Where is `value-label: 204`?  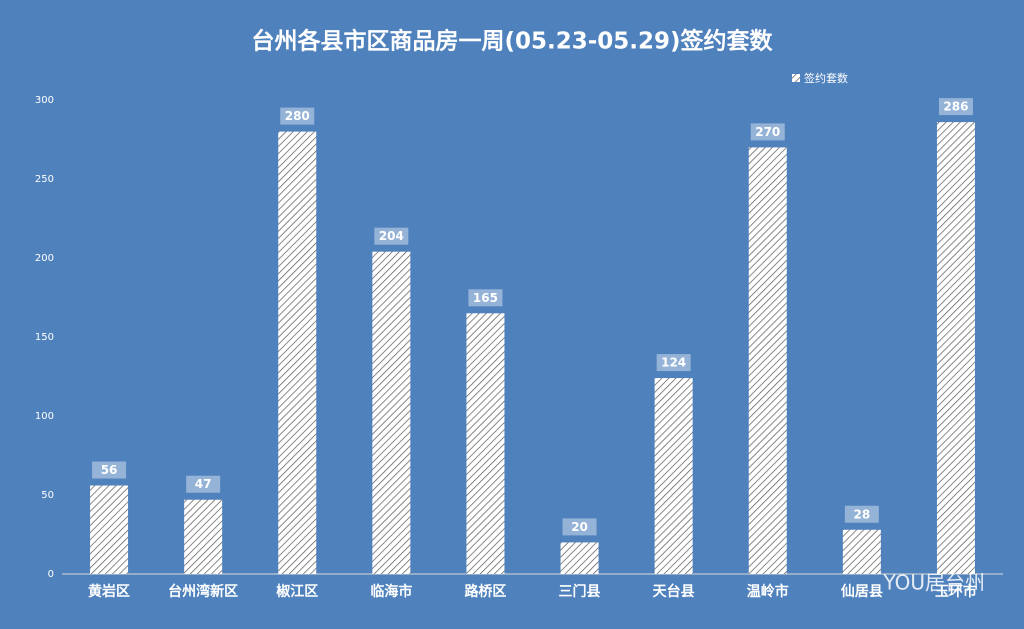 value-label: 204 is located at coordinates (391, 236).